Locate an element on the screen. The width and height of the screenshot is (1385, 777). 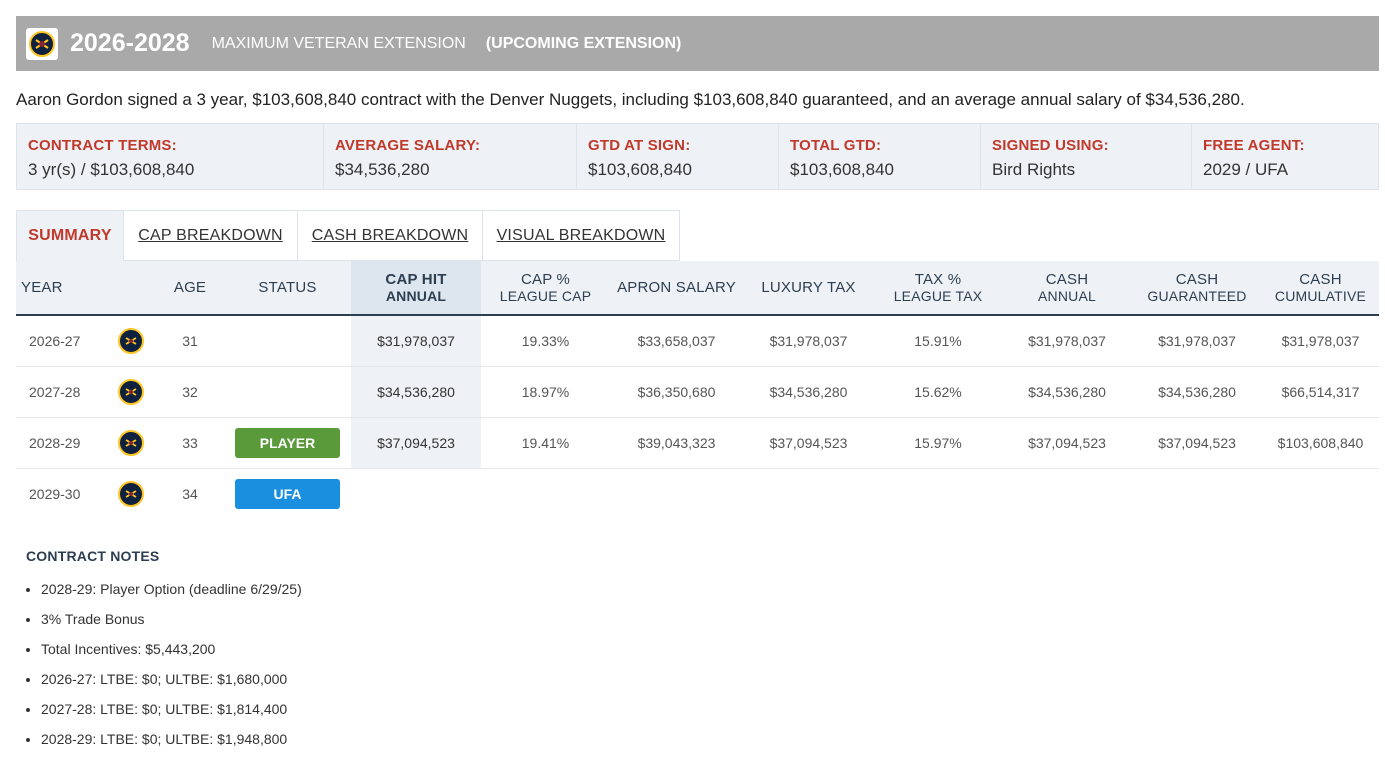
row-cap-pct: 19.33% is located at coordinates (545, 340).